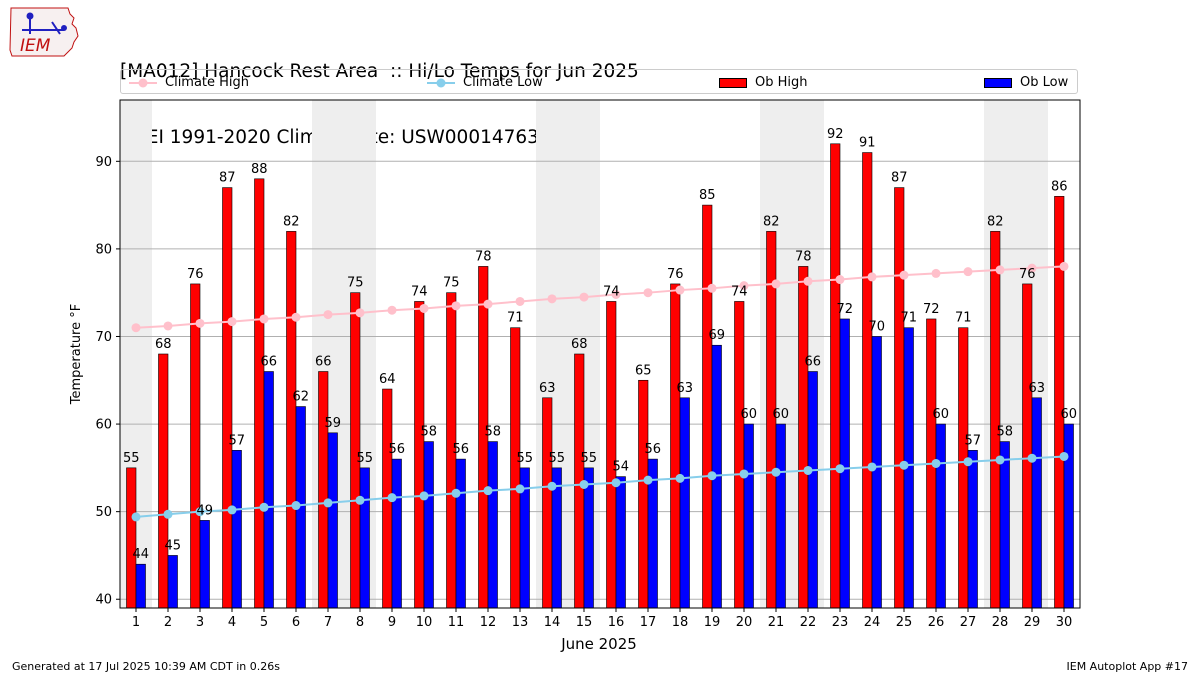 This screenshot has width=1200, height=675. What do you see at coordinates (163, 344) in the screenshot?
I see `ob-high-label-2: 68` at bounding box center [163, 344].